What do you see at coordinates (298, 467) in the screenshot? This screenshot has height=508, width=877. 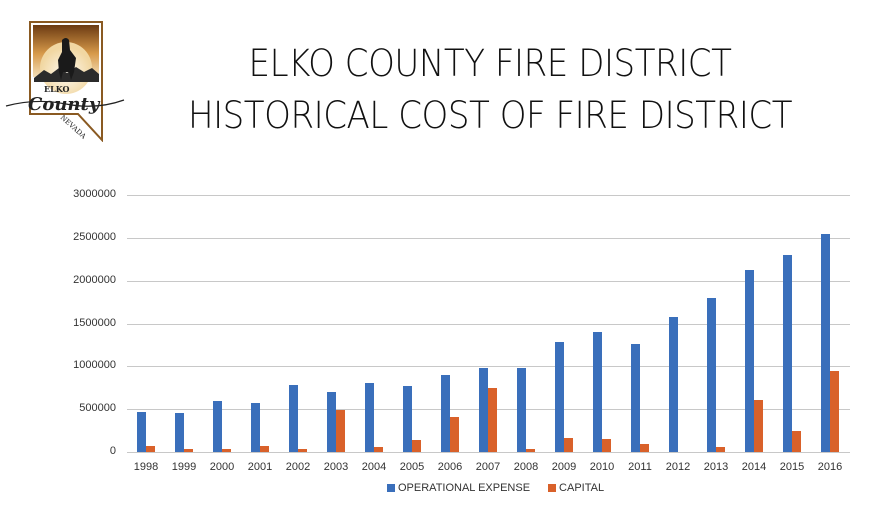 I see `x-axis-tick-label: 2002` at bounding box center [298, 467].